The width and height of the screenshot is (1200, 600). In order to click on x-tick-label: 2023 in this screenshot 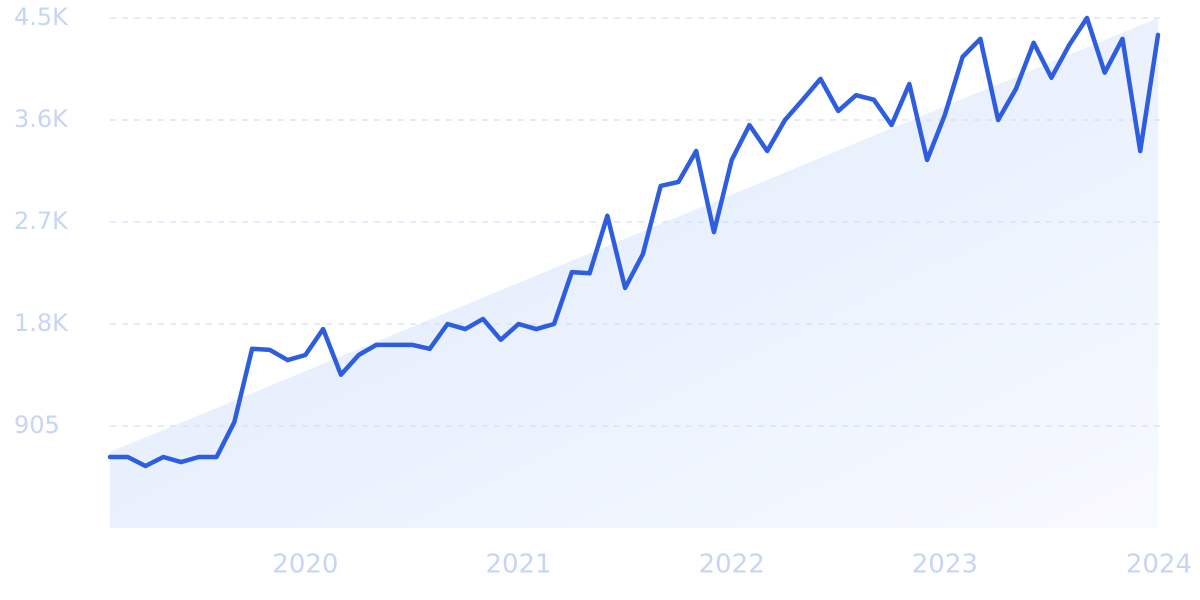, I will do `click(945, 565)`.